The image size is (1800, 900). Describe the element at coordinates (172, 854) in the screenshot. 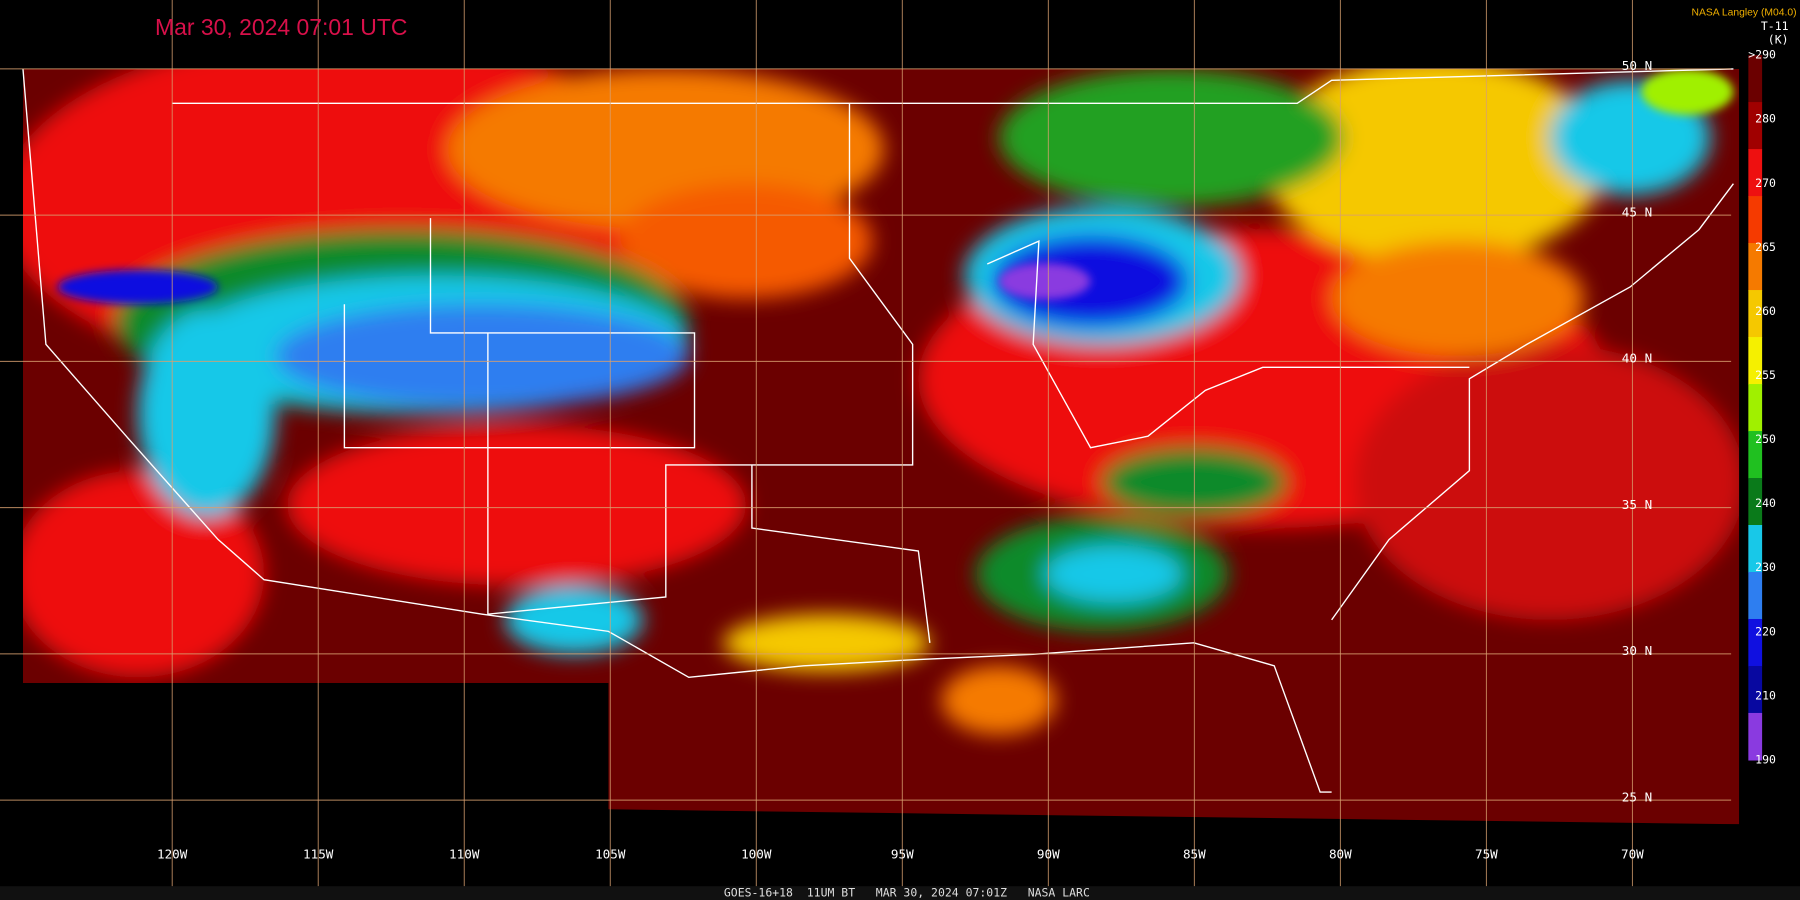

I see `longitude-label: 120W` at that location.